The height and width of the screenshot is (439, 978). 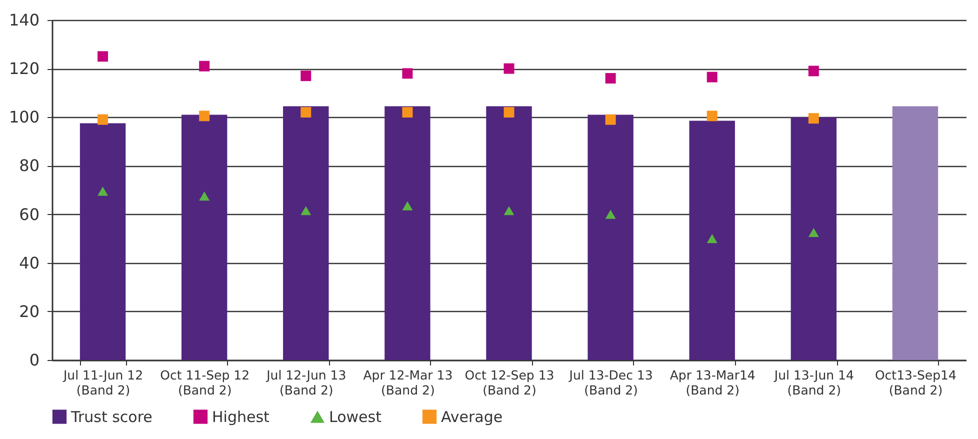 I want to click on y-tick-label: 140, so click(x=24, y=20).